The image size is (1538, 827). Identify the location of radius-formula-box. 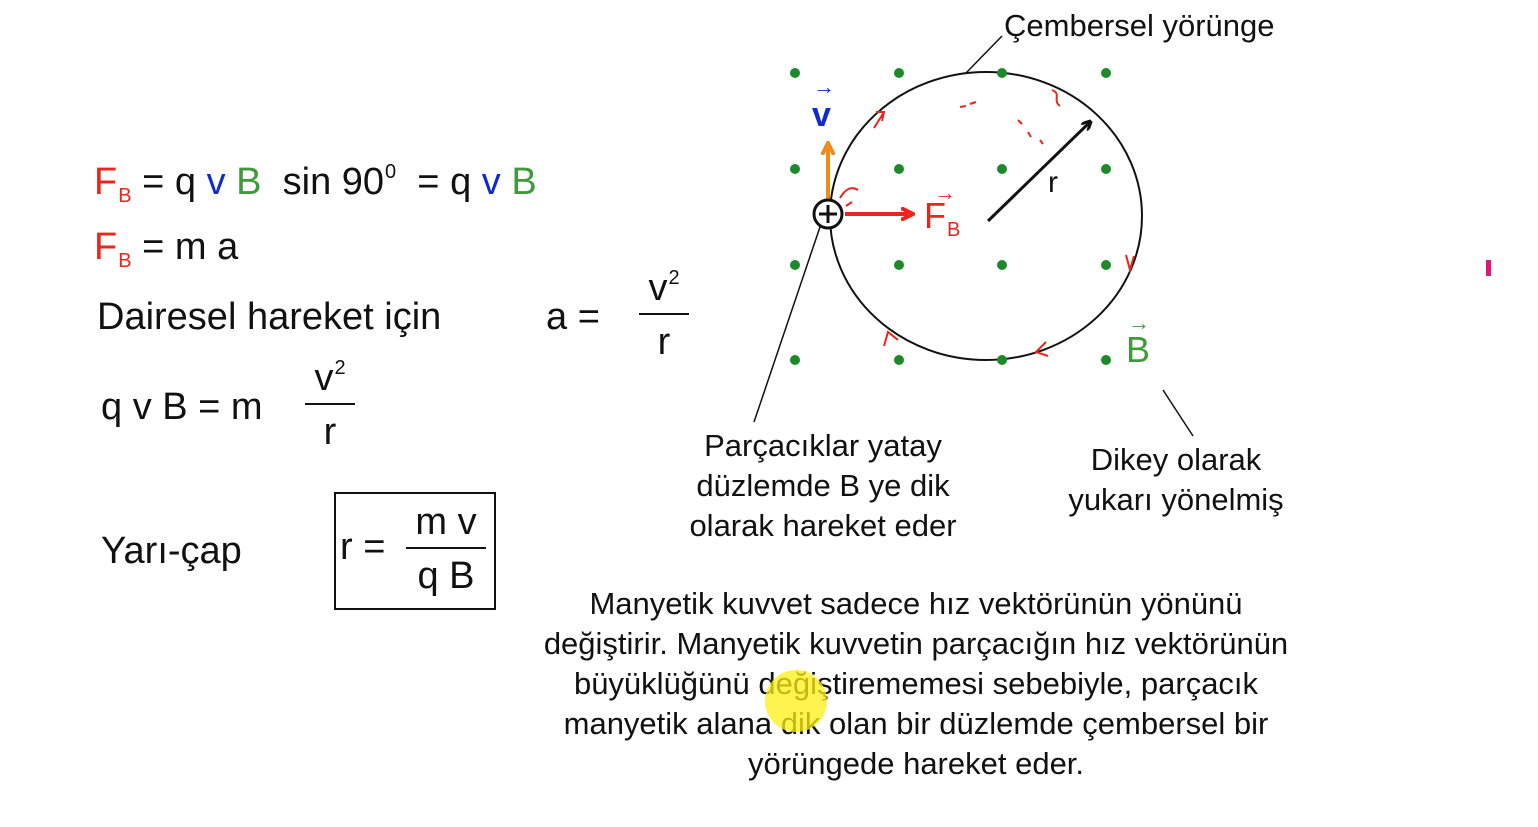
(415, 551).